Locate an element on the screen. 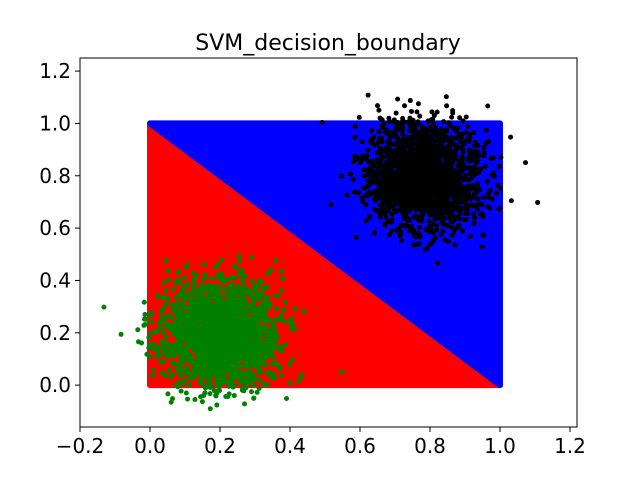 The width and height of the screenshot is (640, 480). x-tick-label: 1.2 is located at coordinates (570, 446).